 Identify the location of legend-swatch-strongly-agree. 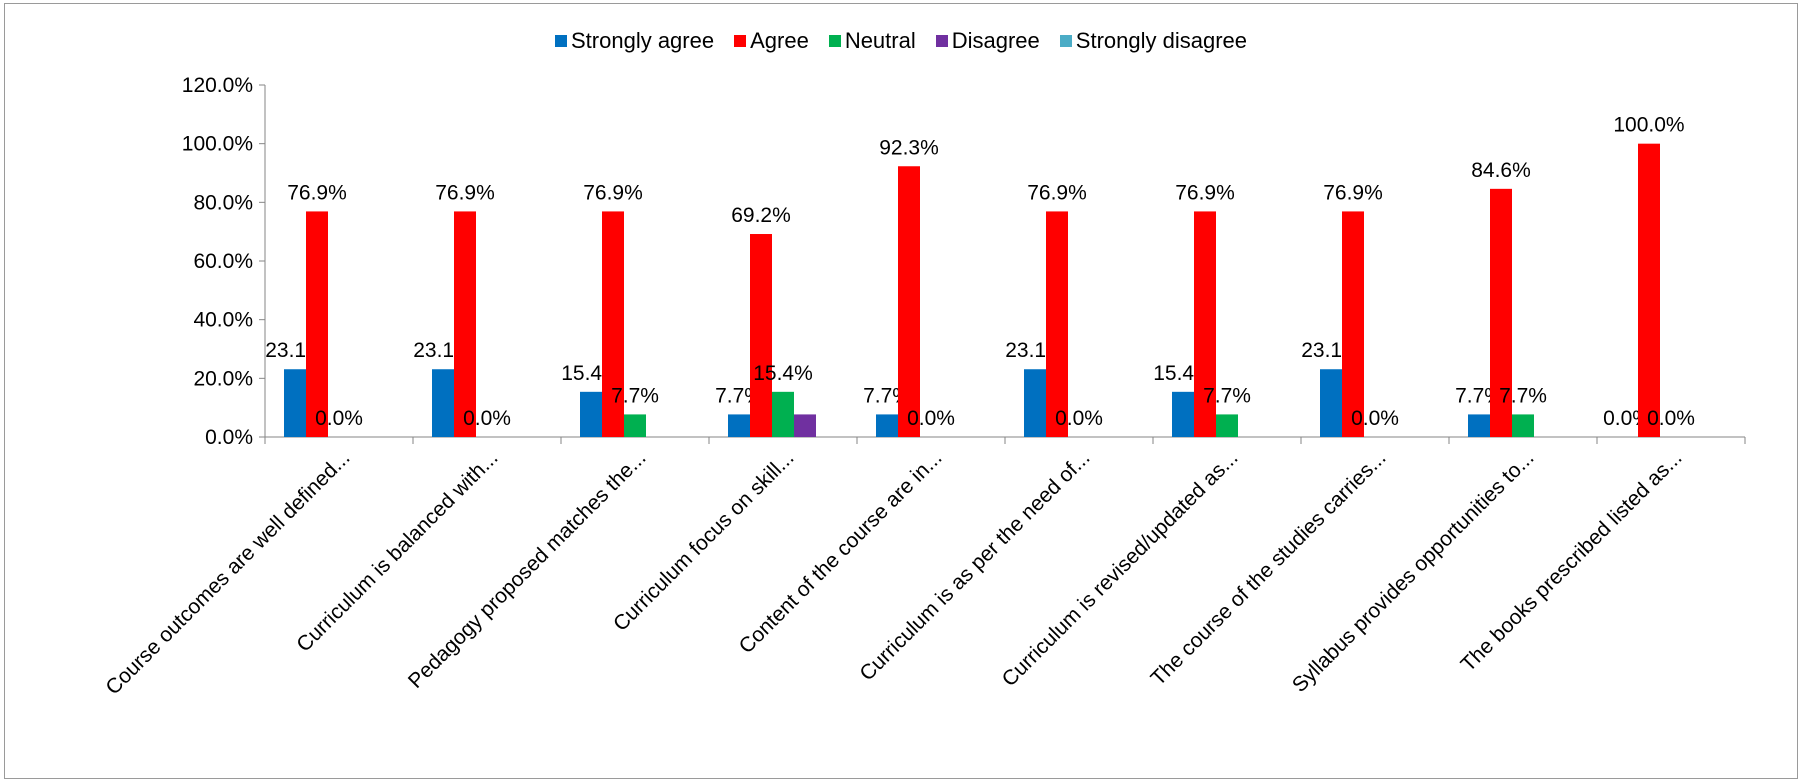
(561, 41).